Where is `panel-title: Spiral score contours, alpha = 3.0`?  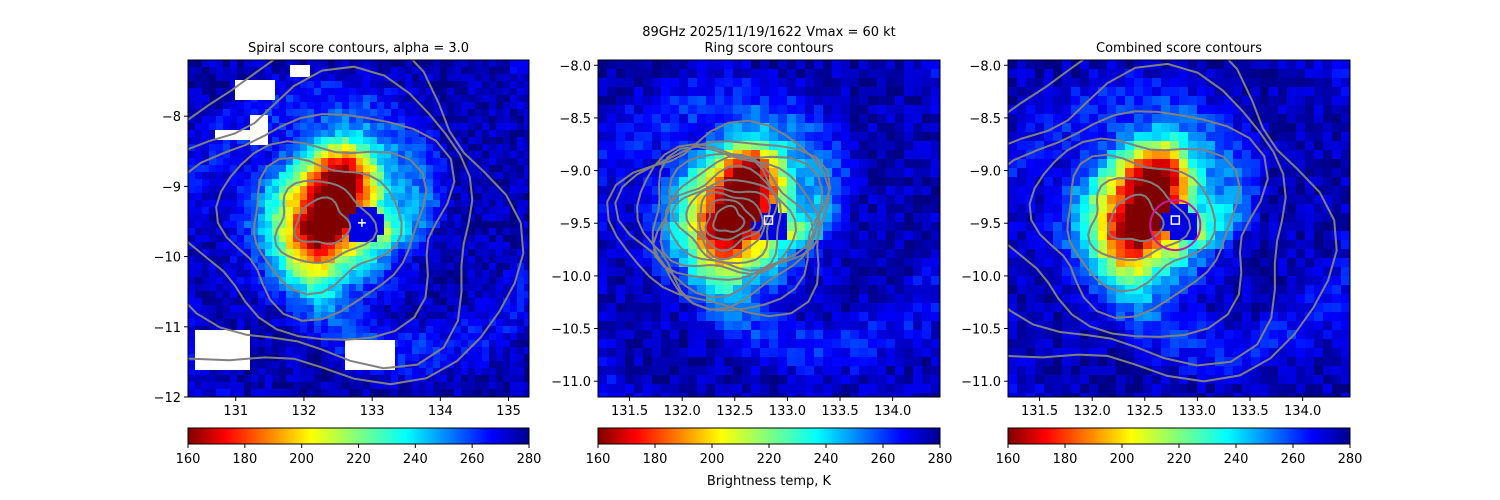 panel-title: Spiral score contours, alpha = 3.0 is located at coordinates (358, 48).